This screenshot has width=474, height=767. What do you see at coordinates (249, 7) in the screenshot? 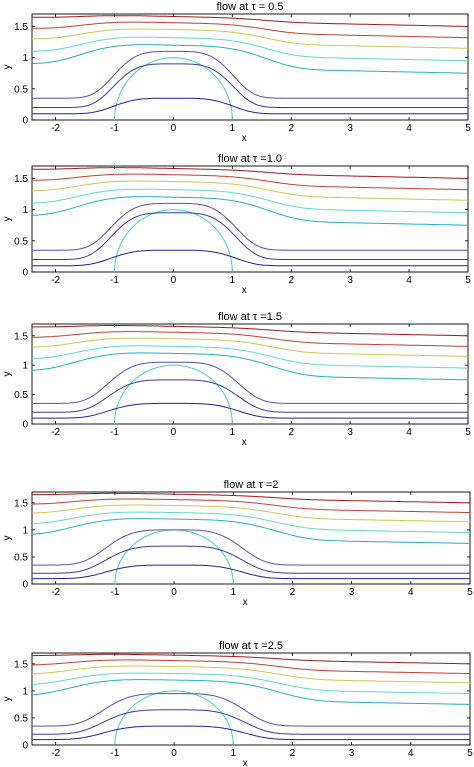
I see `panel-title: flow at τ = 0.5` at bounding box center [249, 7].